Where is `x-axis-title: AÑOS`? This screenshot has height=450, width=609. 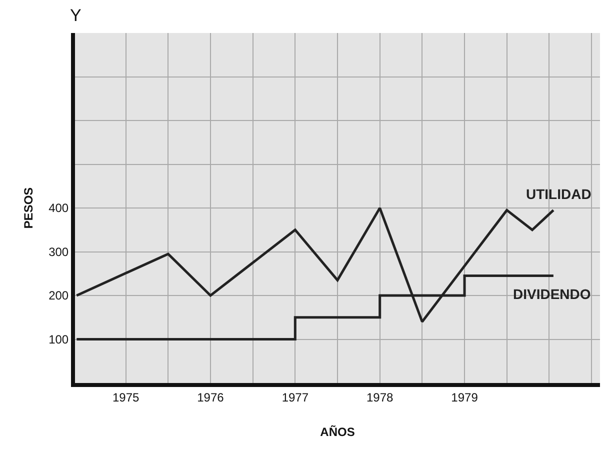
x-axis-title: AÑOS is located at coordinates (337, 431).